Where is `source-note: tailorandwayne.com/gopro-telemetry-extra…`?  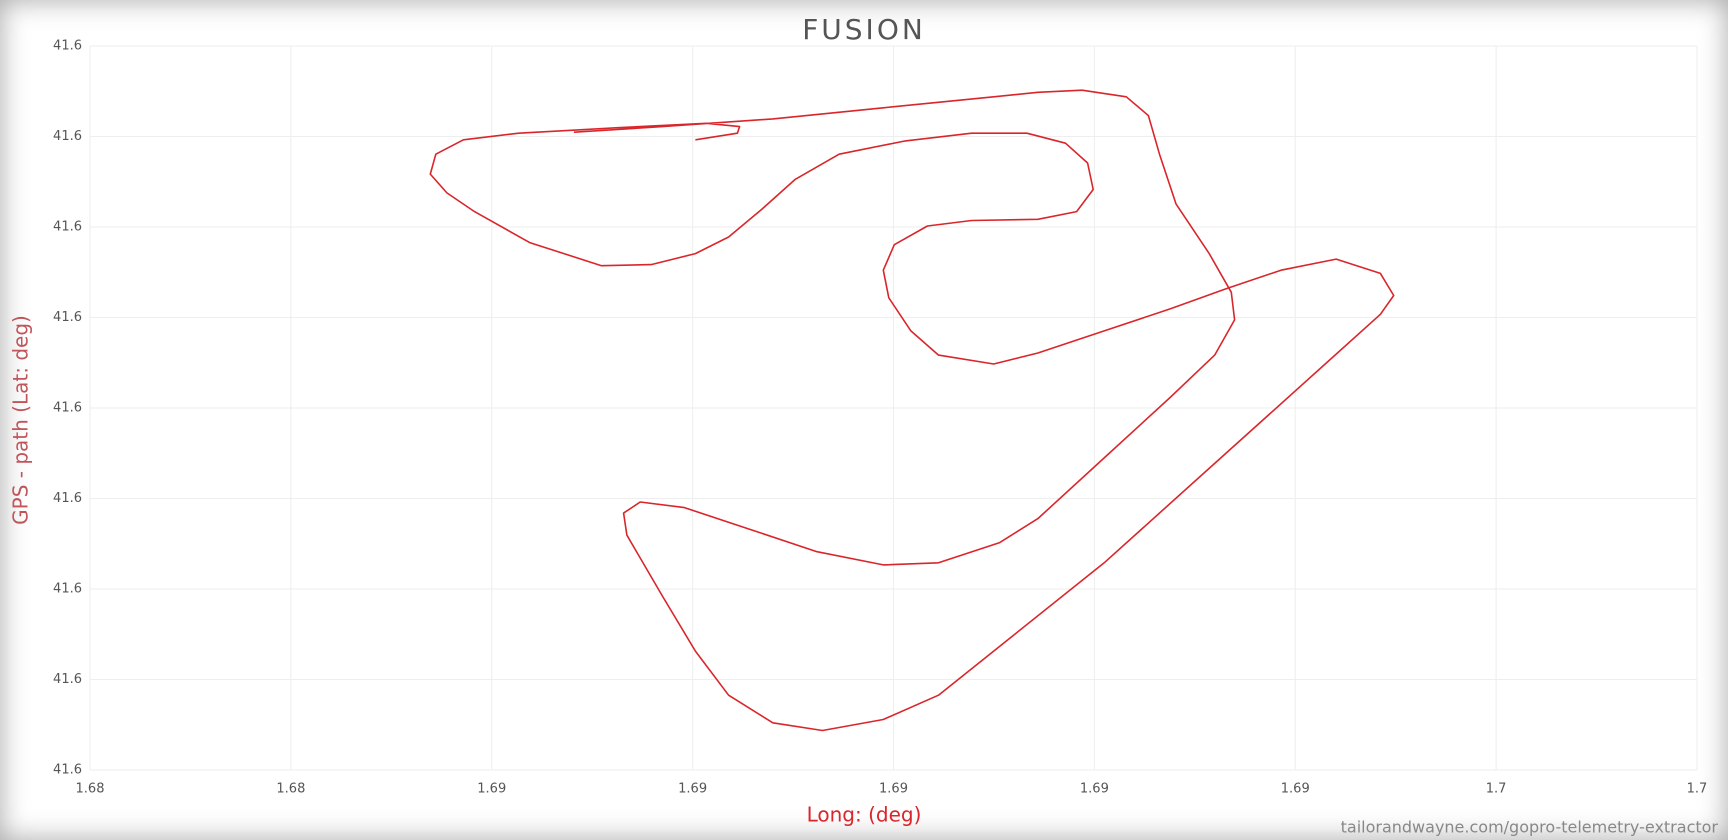
source-note: tailorandwayne.com/gopro-telemetry-extra… is located at coordinates (1530, 827).